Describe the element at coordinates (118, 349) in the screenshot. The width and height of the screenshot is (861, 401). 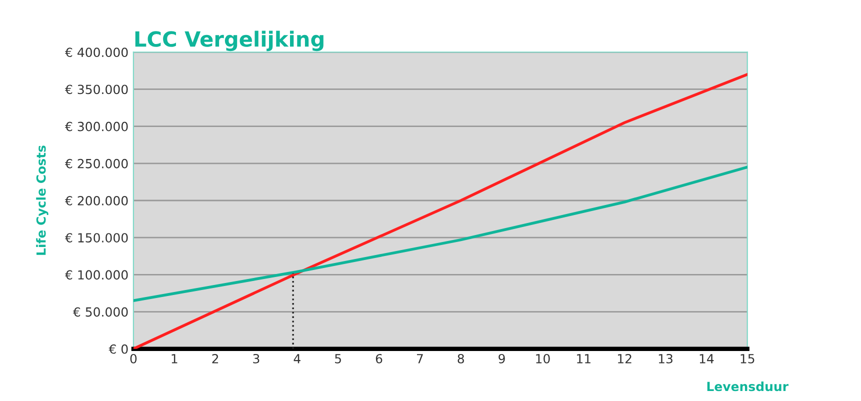
I see `y-tick-label: € 0` at that location.